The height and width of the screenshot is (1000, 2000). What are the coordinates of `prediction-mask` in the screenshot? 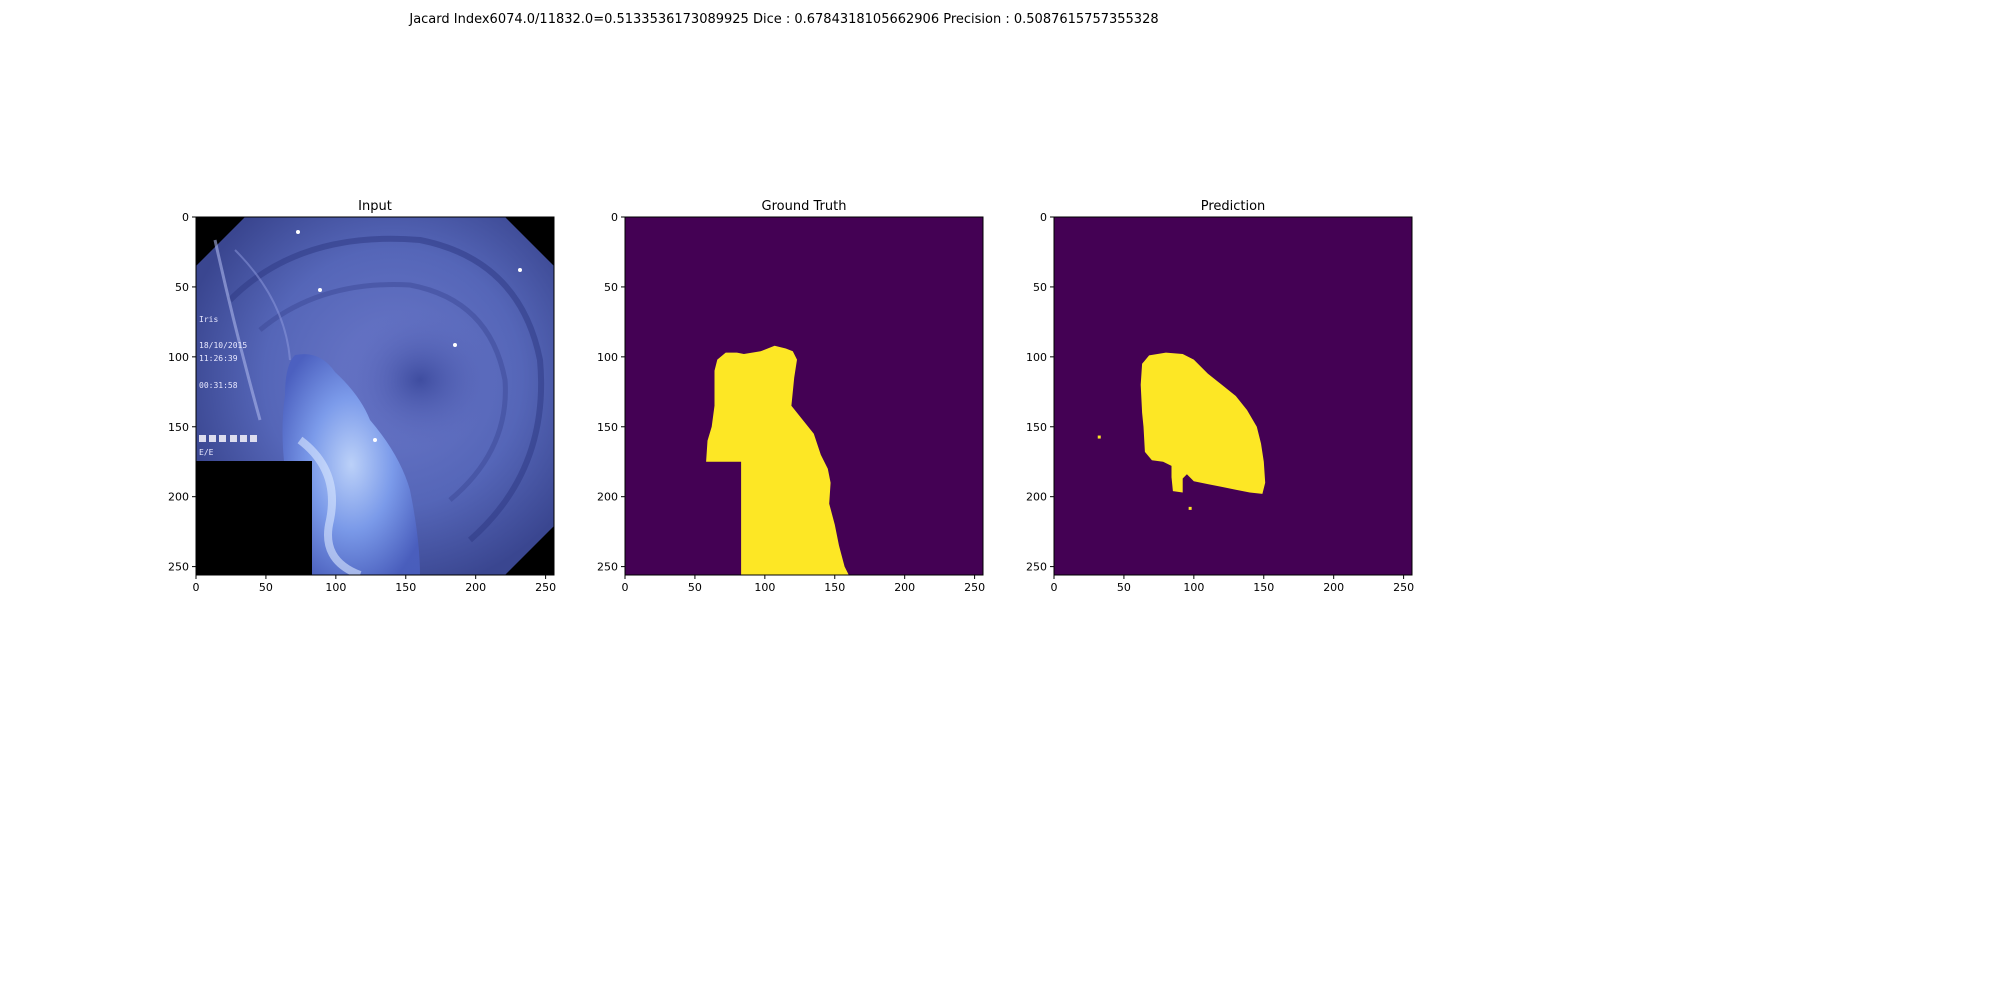 It's located at (1203, 423).